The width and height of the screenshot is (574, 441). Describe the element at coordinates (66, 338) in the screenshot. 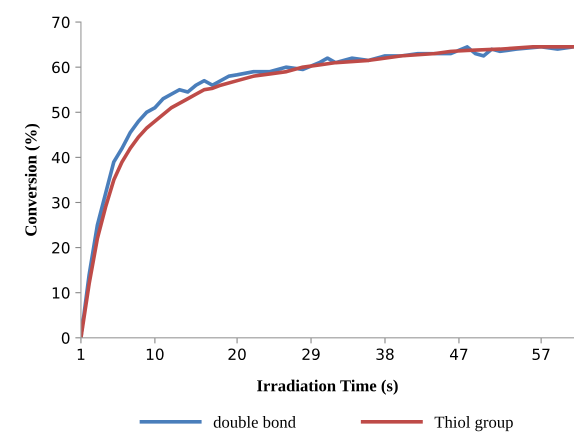

I see `y-tick-label: 0` at that location.